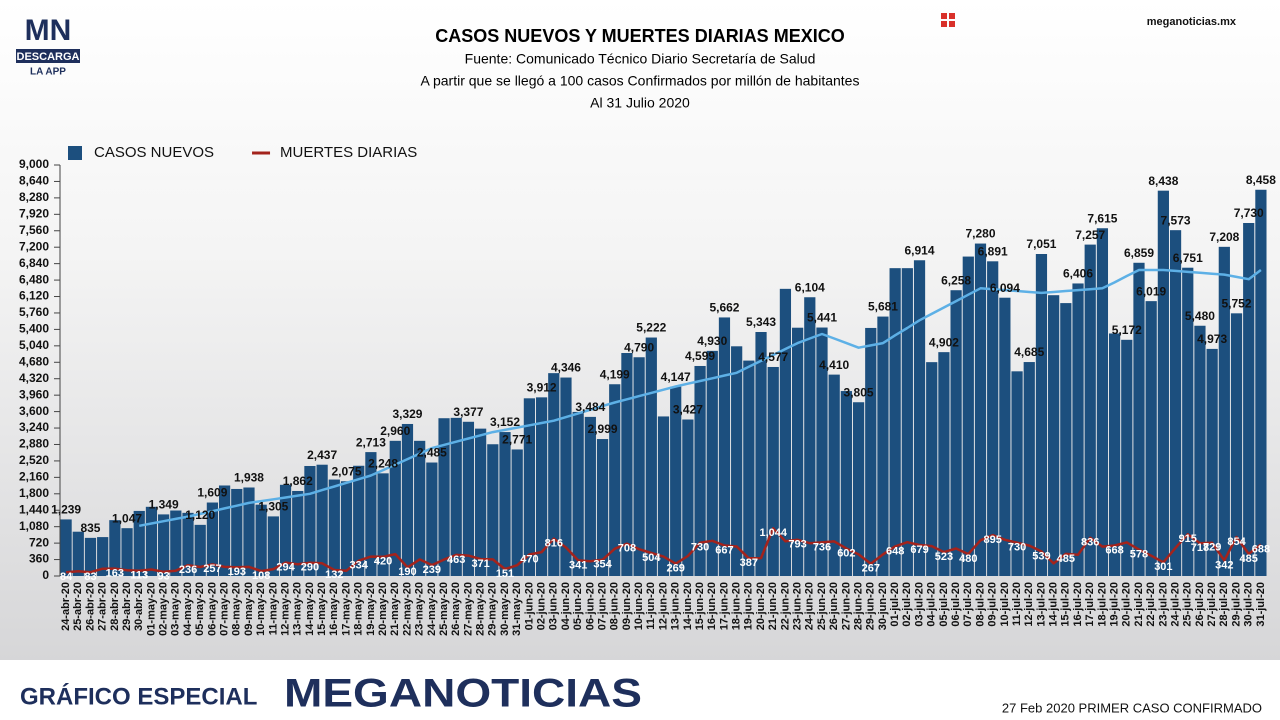 Image resolution: width=1280 pixels, height=720 pixels. I want to click on x-tick-label: 26-may-20, so click(456, 609).